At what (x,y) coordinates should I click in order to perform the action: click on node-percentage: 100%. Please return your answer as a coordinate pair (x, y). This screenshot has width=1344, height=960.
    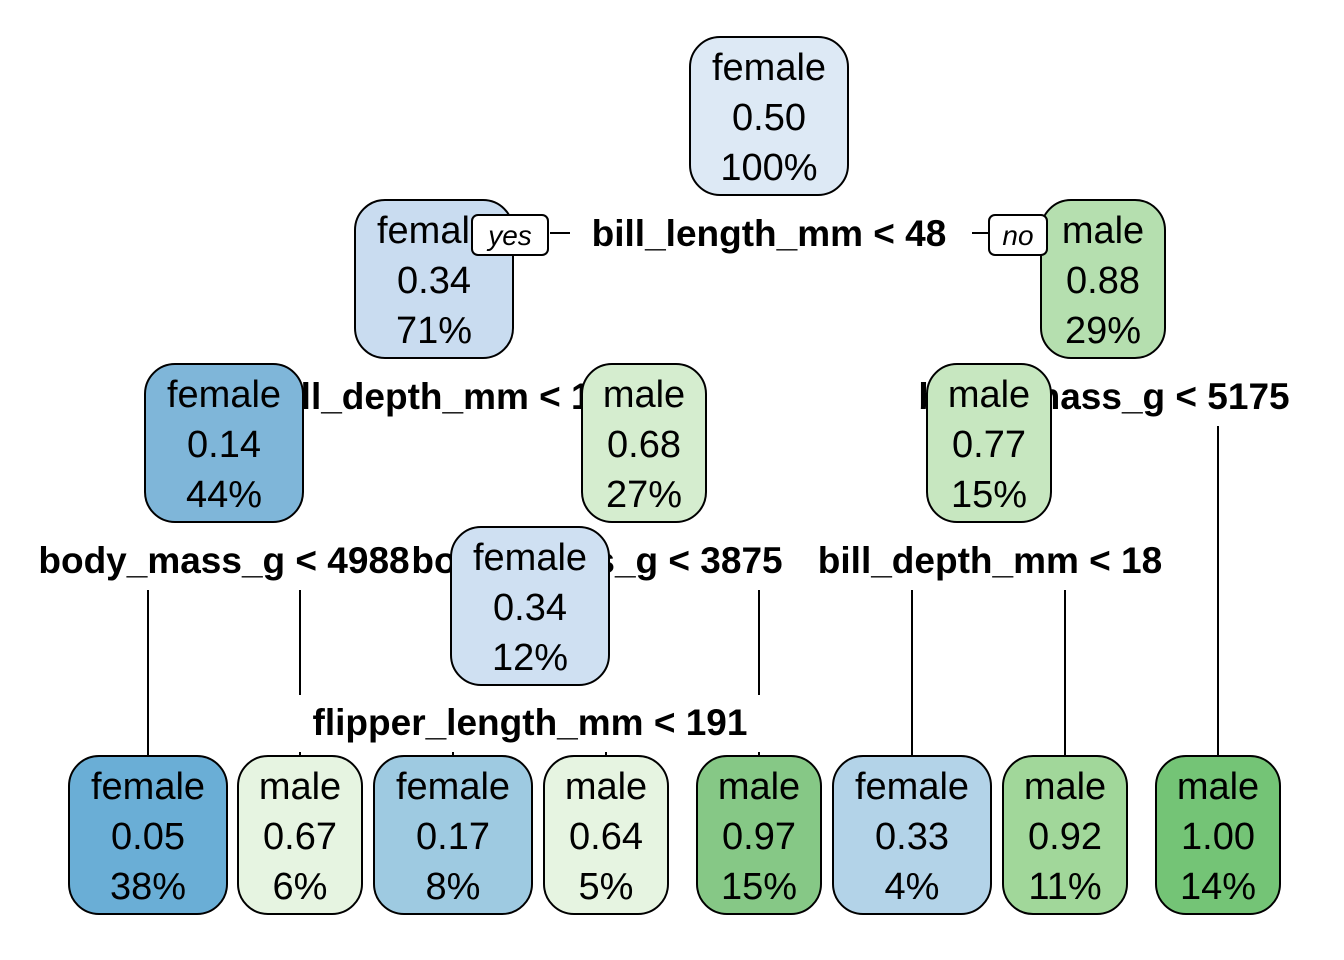
    Looking at the image, I should click on (768, 168).